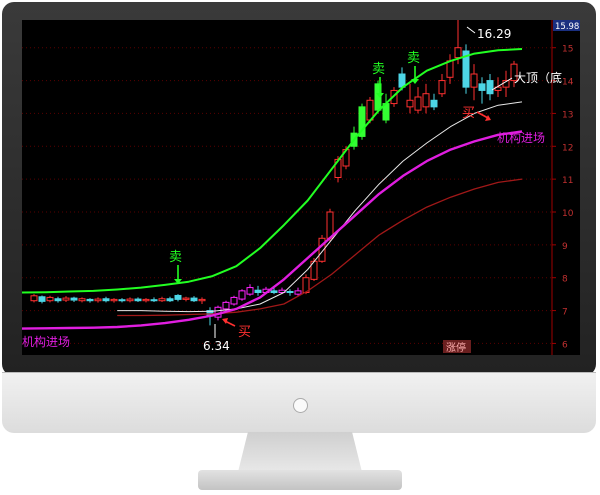 This screenshot has height=495, width=600. Describe the element at coordinates (225, 321) in the screenshot. I see `buy-arrow-1-head` at that location.